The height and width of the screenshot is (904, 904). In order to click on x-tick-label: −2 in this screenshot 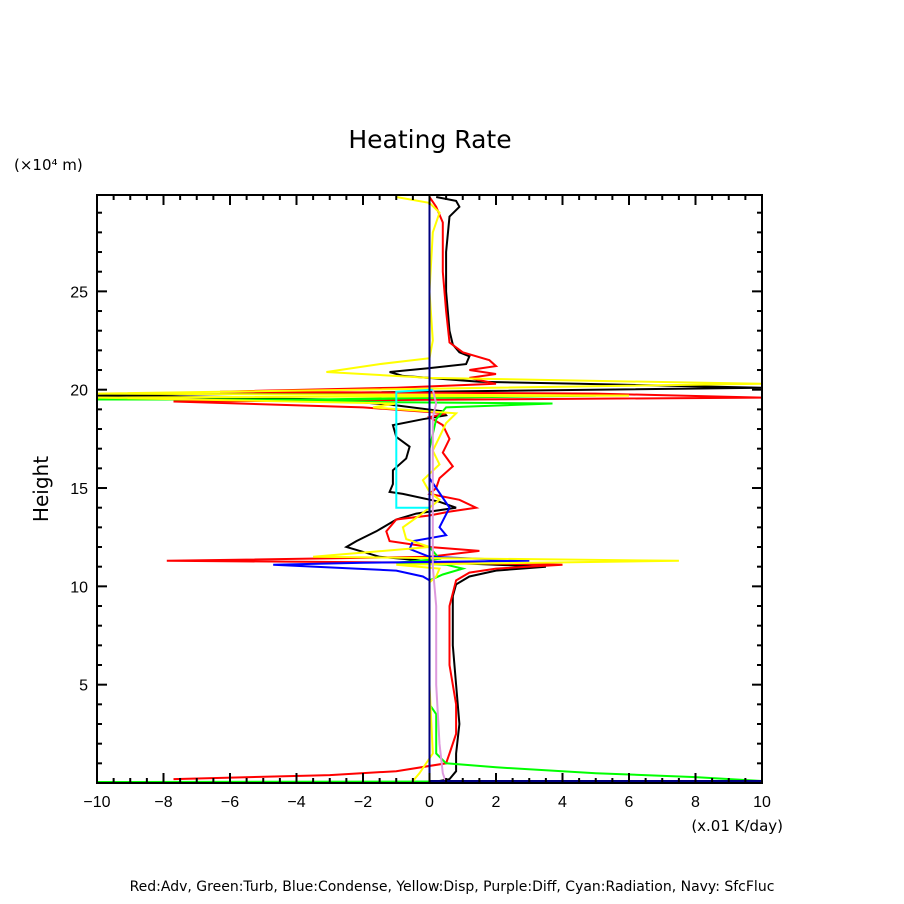, I will do `click(363, 802)`.